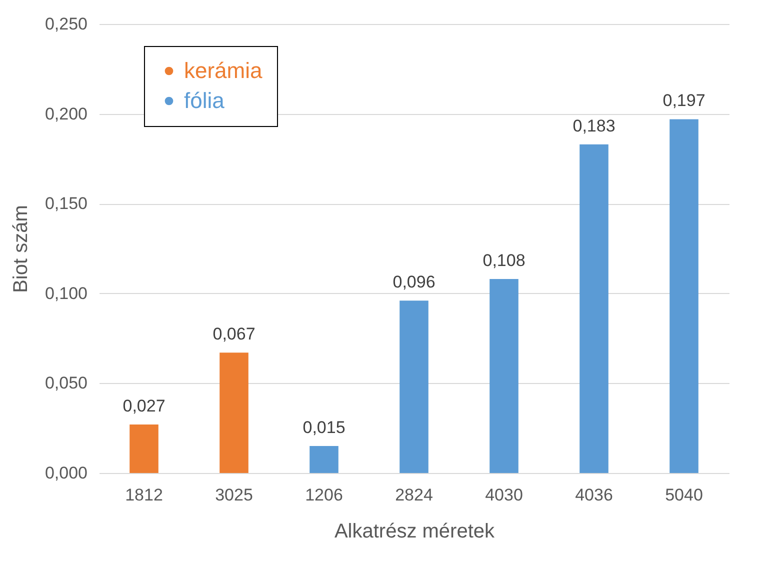  Describe the element at coordinates (504, 495) in the screenshot. I see `x-tick-label: 4030` at that location.